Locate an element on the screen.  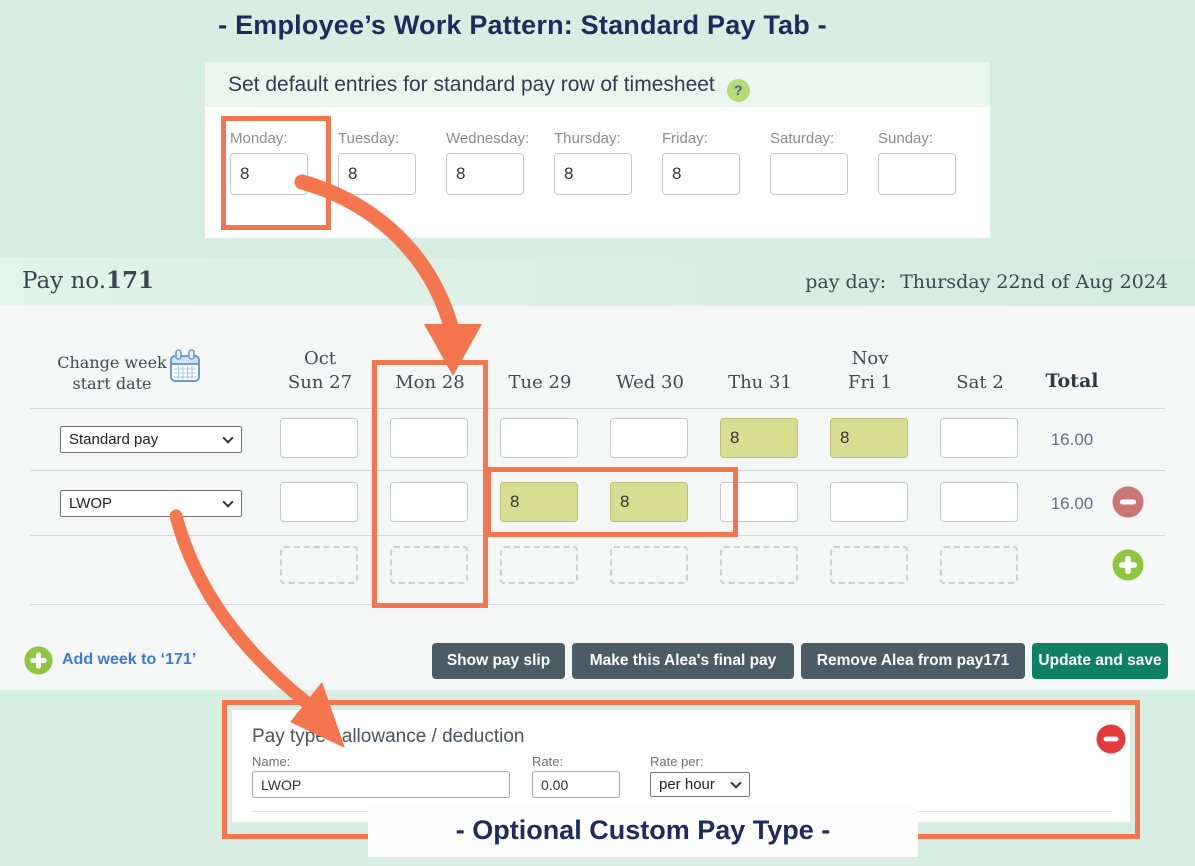
row2-sun27-input is located at coordinates (319, 502).